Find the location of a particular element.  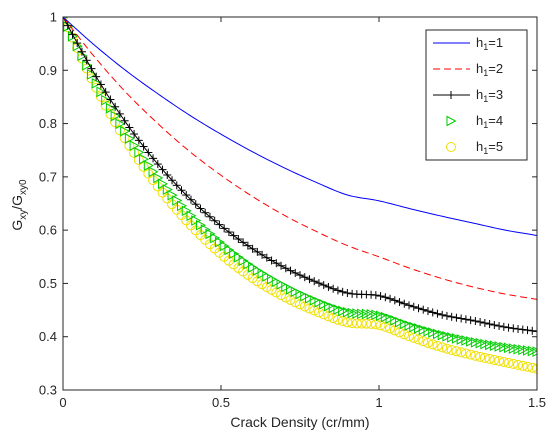

legend-label: h1=1 is located at coordinates (489, 43).